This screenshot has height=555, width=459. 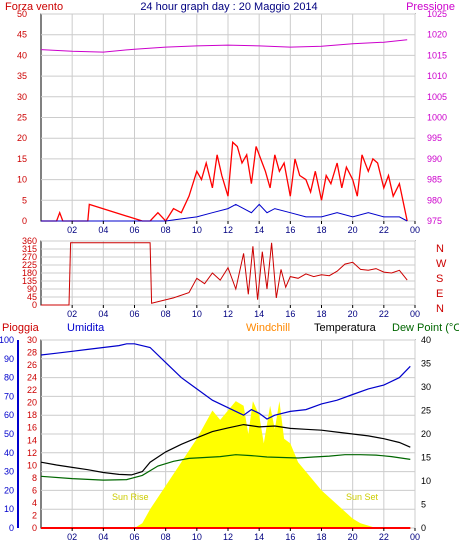 I want to click on gust-line, so click(x=224, y=212).